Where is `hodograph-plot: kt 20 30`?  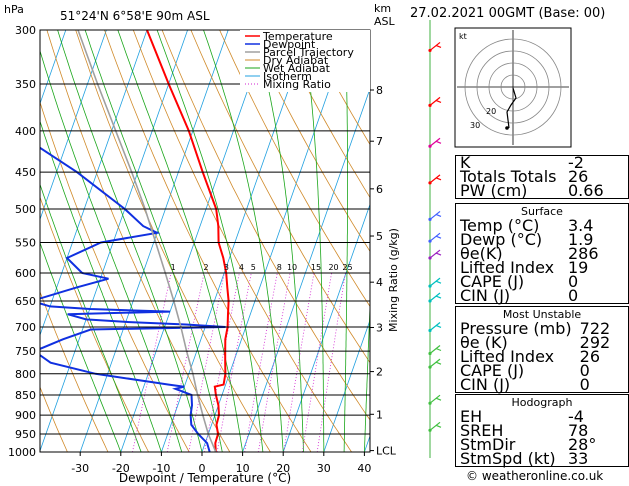 hodograph-plot: kt 20 30 is located at coordinates (513, 87).